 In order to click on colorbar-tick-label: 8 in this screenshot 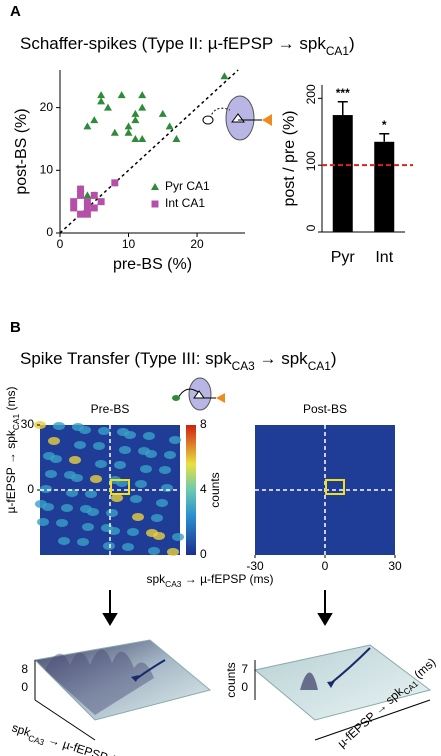, I will do `click(203, 424)`.